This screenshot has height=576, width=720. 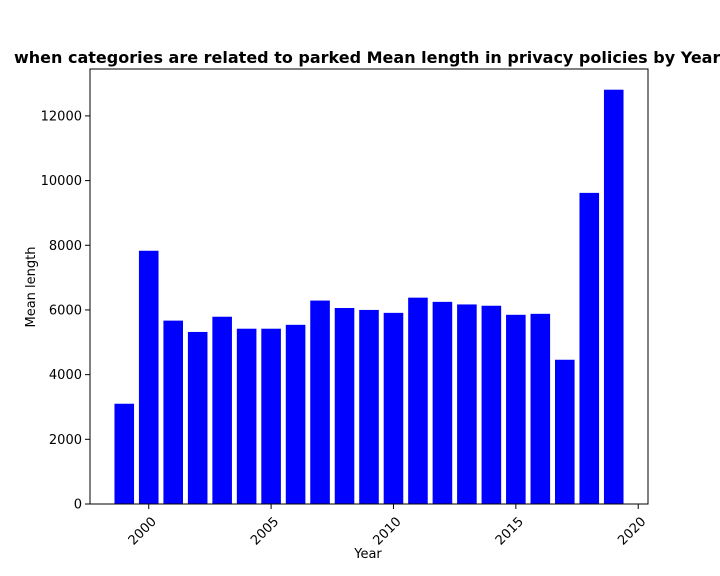 What do you see at coordinates (369, 406) in the screenshot?
I see `bar-2009` at bounding box center [369, 406].